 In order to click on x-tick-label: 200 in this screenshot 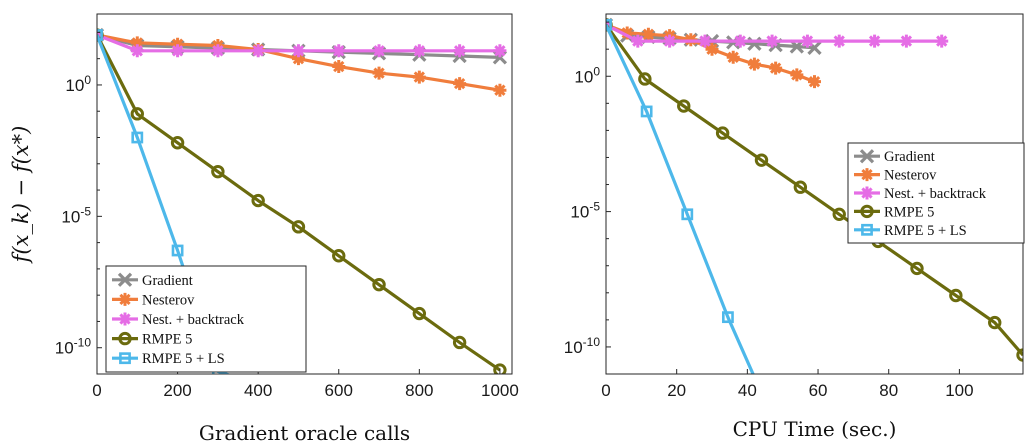, I will do `click(177, 390)`.